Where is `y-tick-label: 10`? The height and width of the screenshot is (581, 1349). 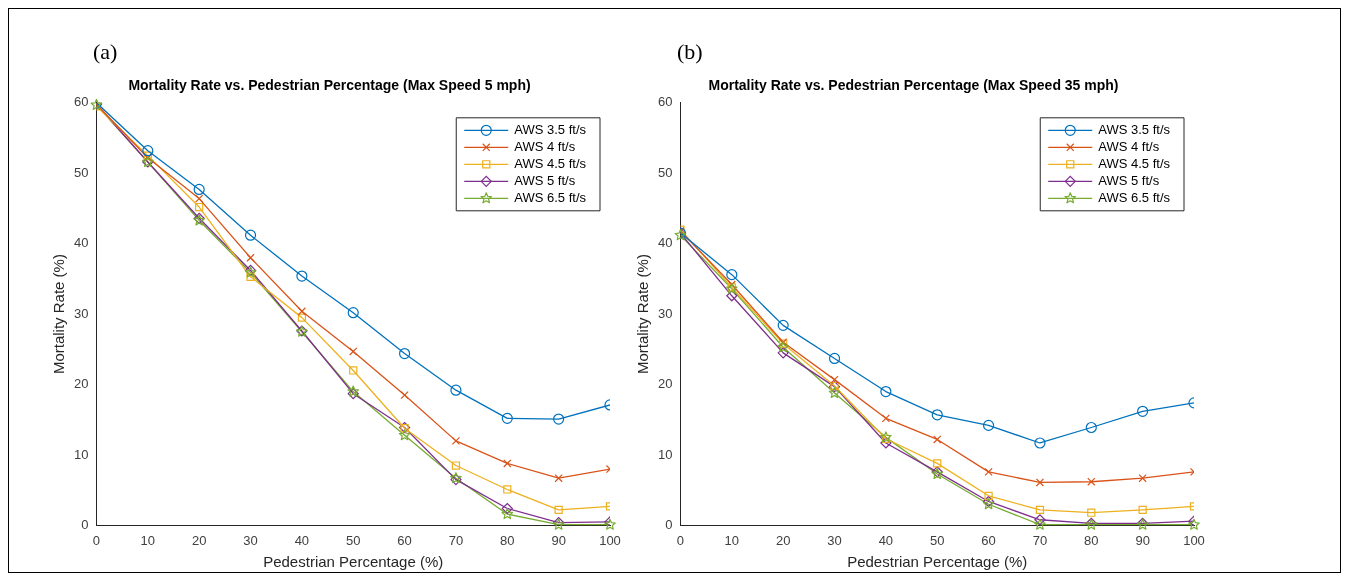
y-tick-label: 10 is located at coordinates (665, 454).